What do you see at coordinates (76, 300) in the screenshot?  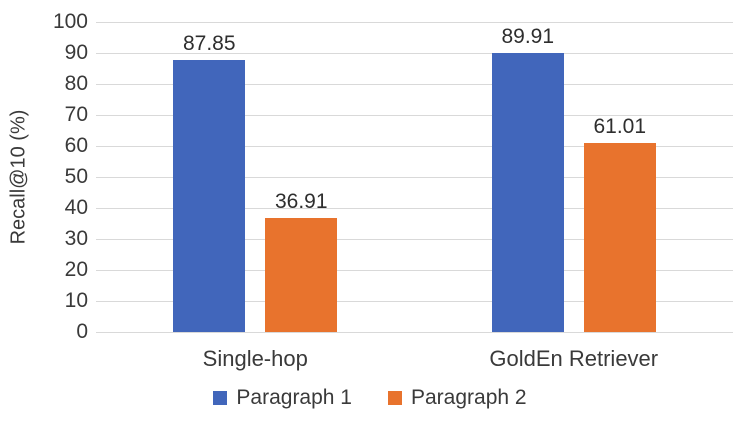 I see `y-tick-label: 10` at bounding box center [76, 300].